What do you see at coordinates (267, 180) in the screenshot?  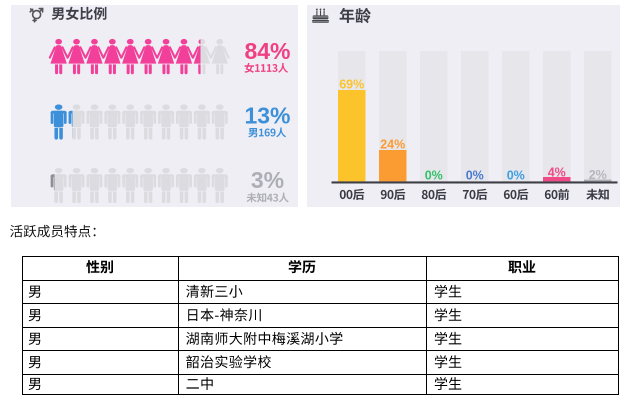 I see `svg-text: 3%` at bounding box center [267, 180].